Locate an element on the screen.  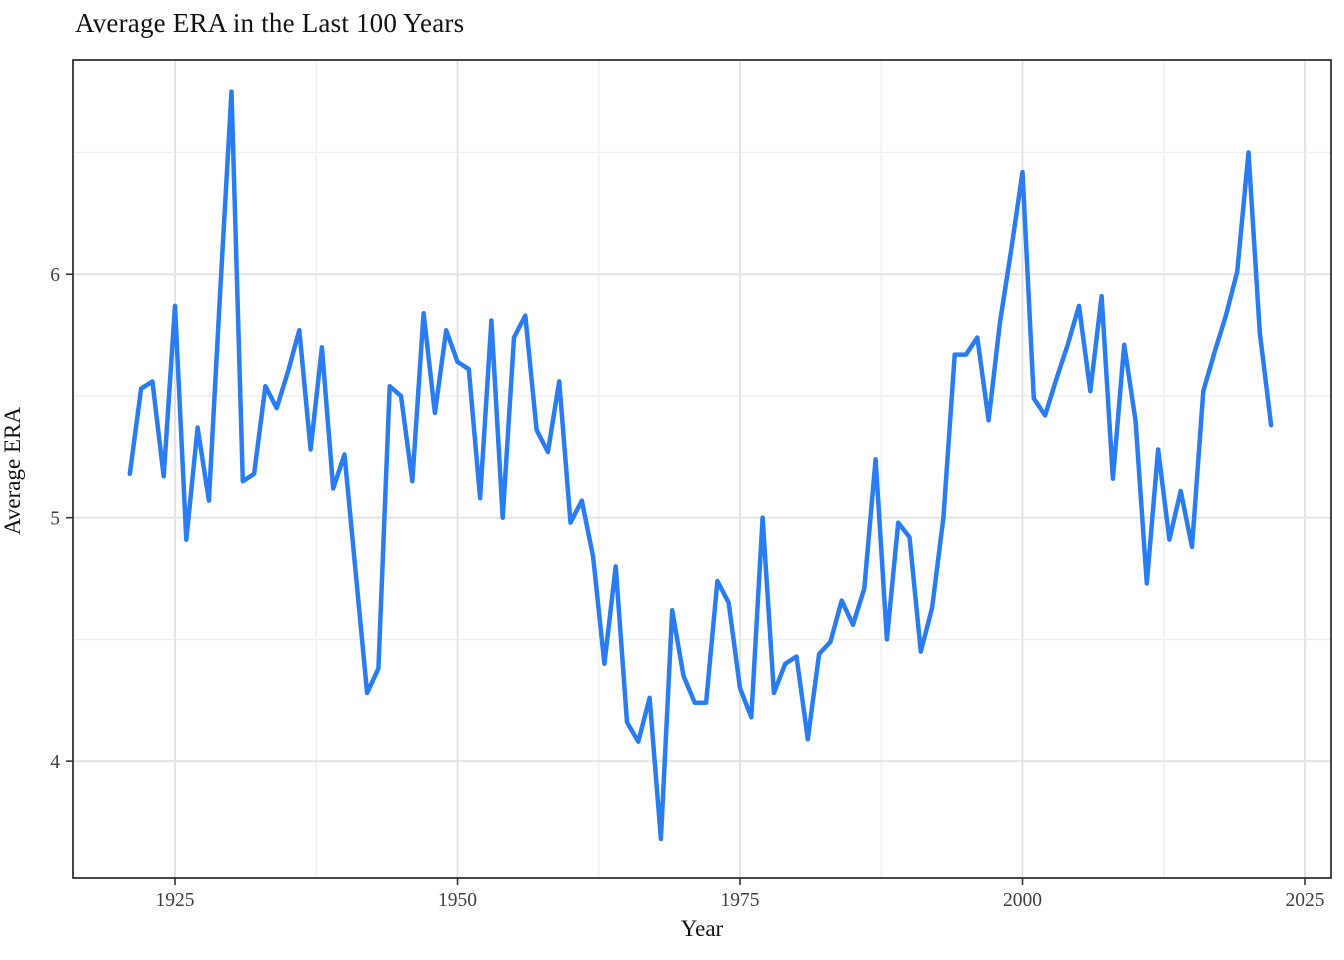
x-tick-label: 1975 is located at coordinates (740, 900).